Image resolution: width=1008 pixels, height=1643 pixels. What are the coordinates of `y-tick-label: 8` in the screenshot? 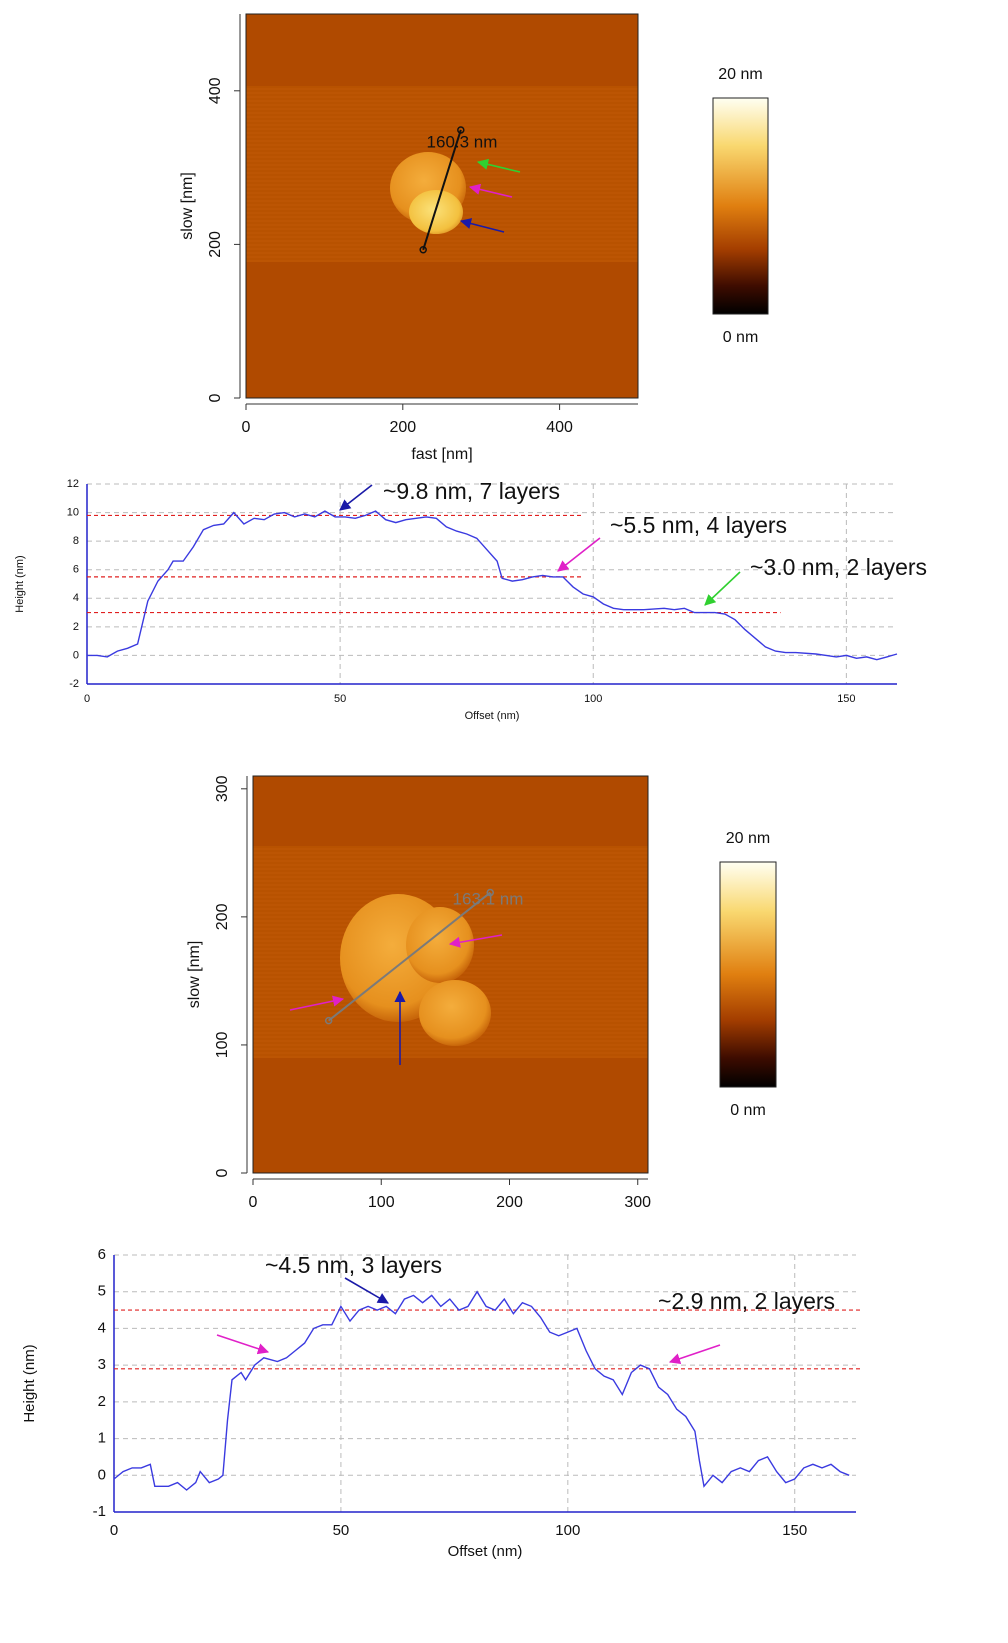 It's located at (76, 541).